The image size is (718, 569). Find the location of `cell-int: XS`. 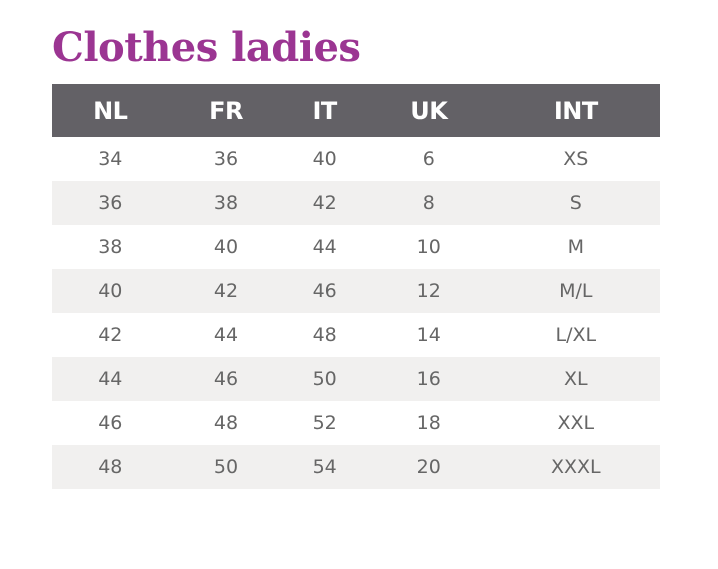

cell-int: XS is located at coordinates (576, 159).